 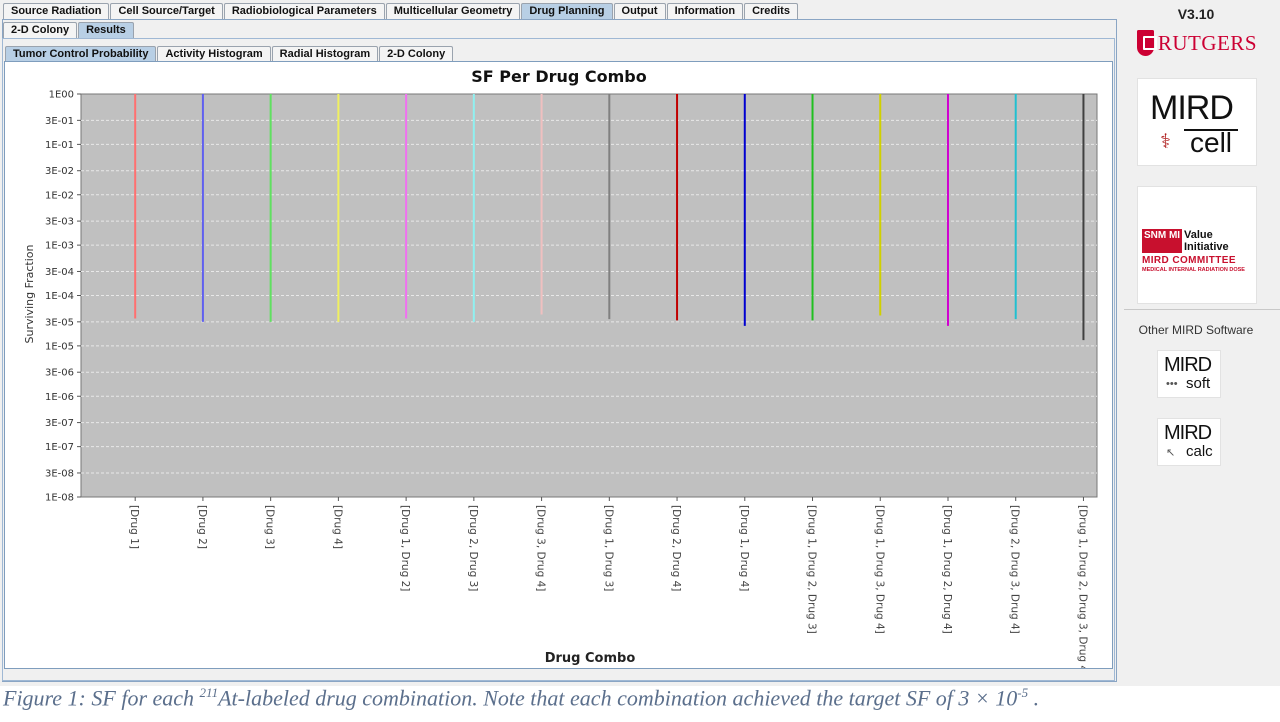 What do you see at coordinates (453, 11) in the screenshot?
I see `tab-multicellular-geometry: Multicellular Geometry` at bounding box center [453, 11].